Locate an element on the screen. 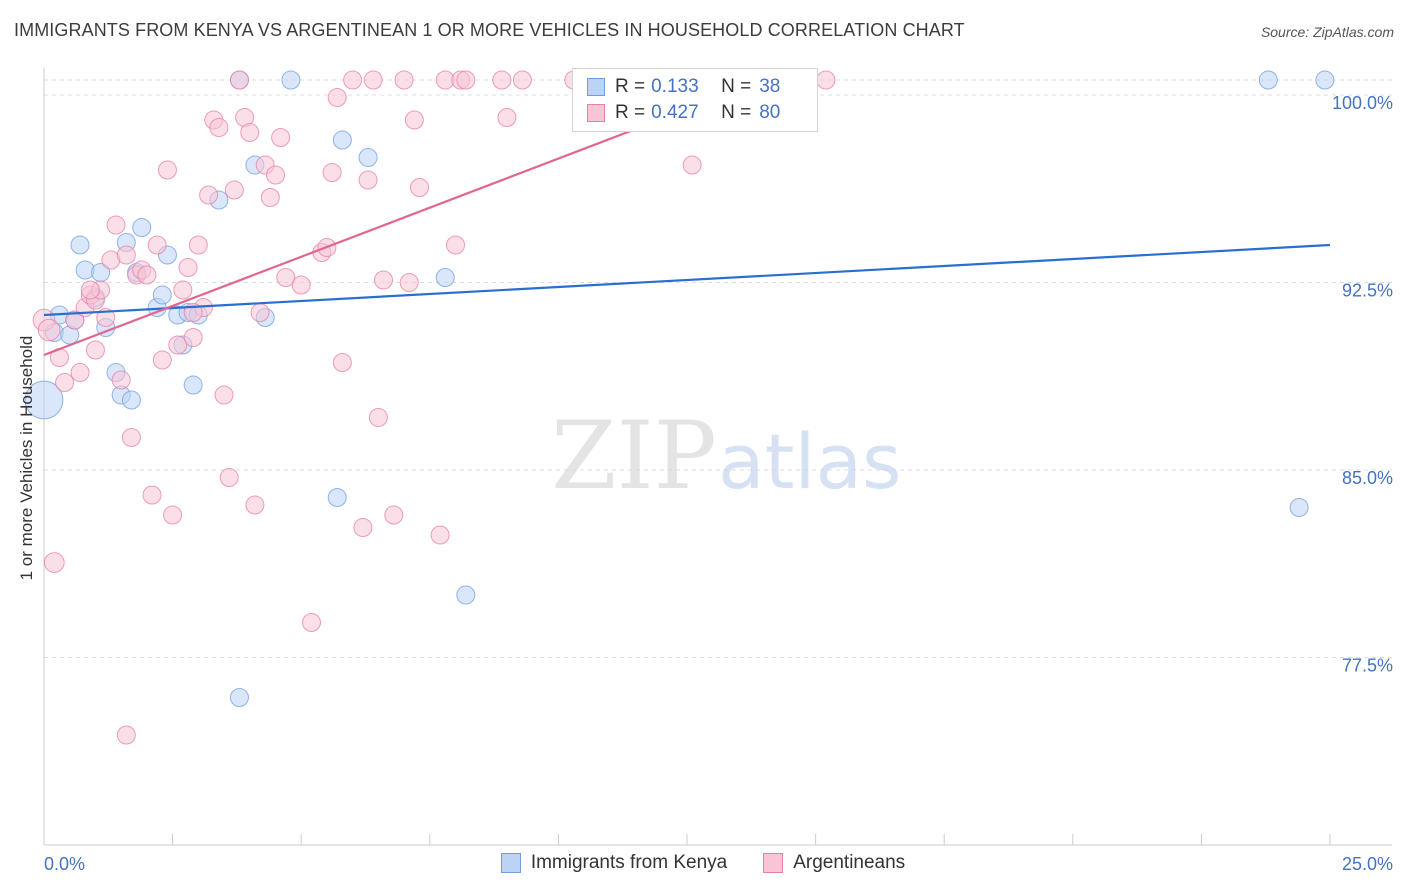 This screenshot has height=892, width=1406. r-value: 0.133 is located at coordinates (675, 86).